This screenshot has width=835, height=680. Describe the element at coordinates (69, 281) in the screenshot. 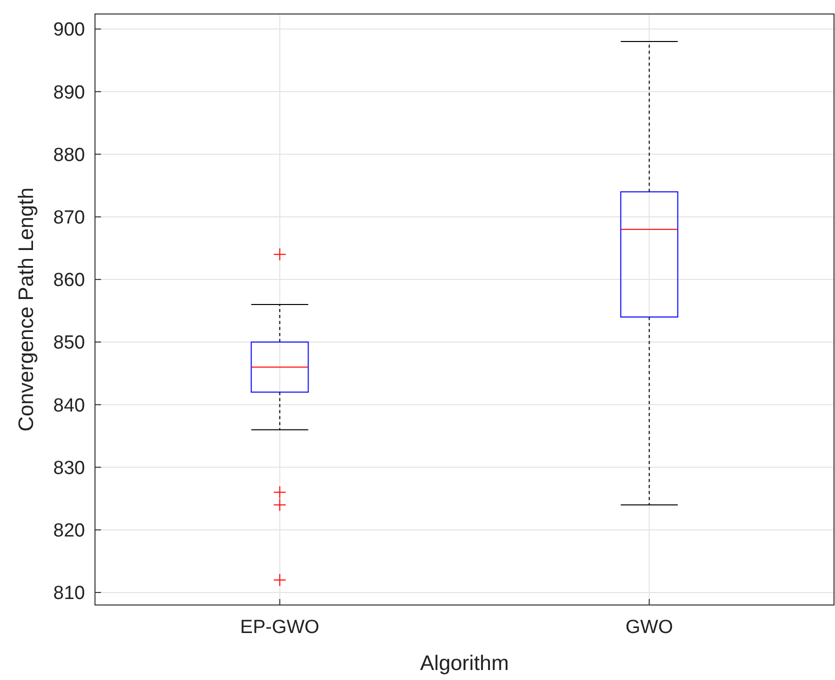

I see `y-tick-label: 860` at that location.